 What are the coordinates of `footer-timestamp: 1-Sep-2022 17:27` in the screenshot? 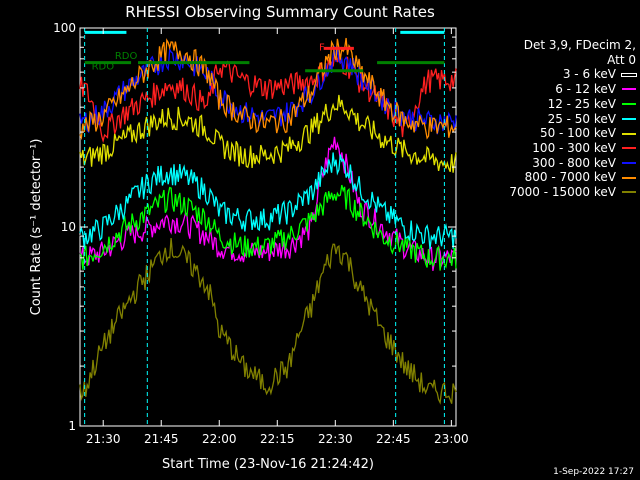 It's located at (593, 472).